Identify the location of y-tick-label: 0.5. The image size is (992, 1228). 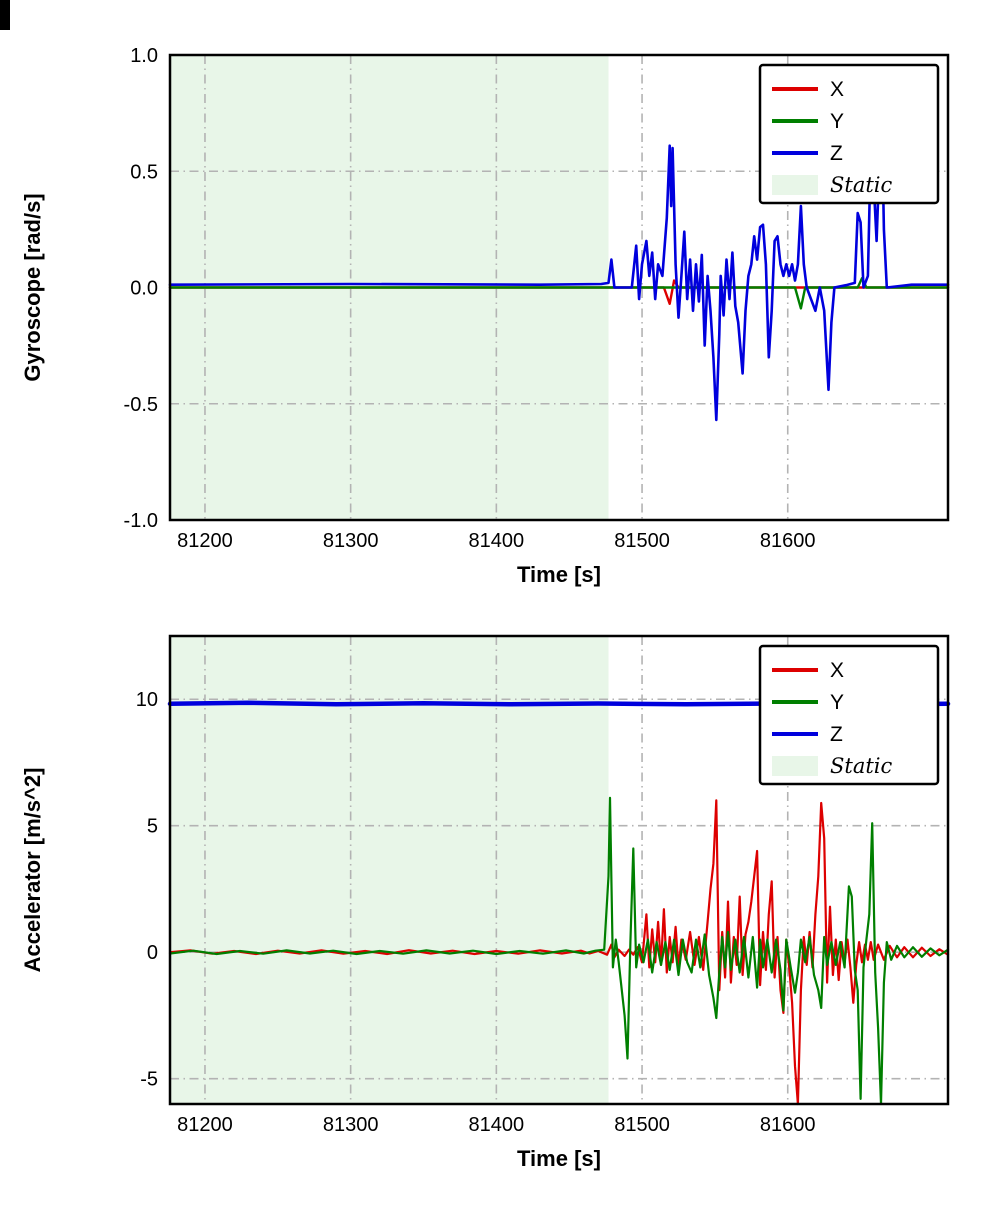
(144, 172).